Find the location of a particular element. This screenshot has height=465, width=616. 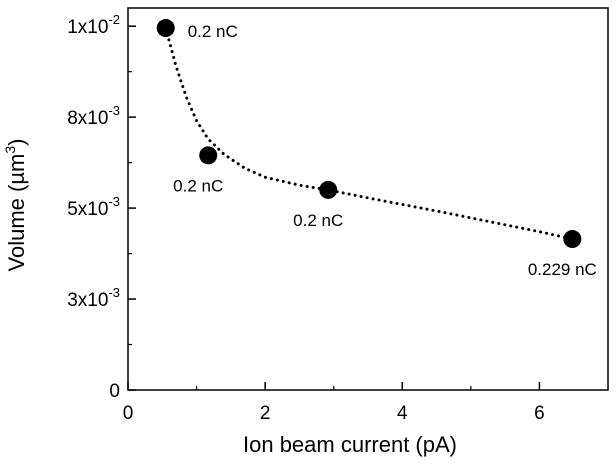

y-tick-label: 1x10⁻² is located at coordinates (93, 25).